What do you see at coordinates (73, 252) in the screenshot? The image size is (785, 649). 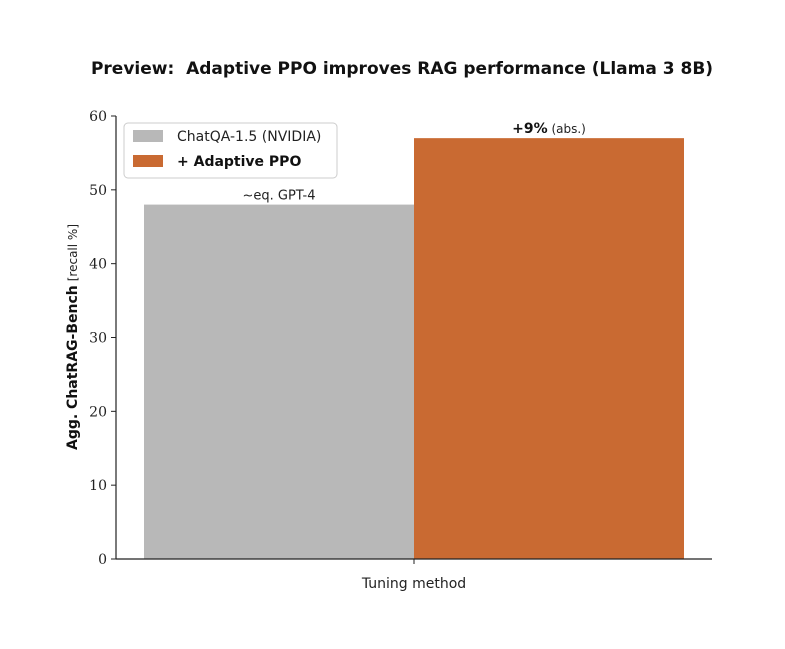 I see `y-axis-label-unit: [recall %]` at bounding box center [73, 252].